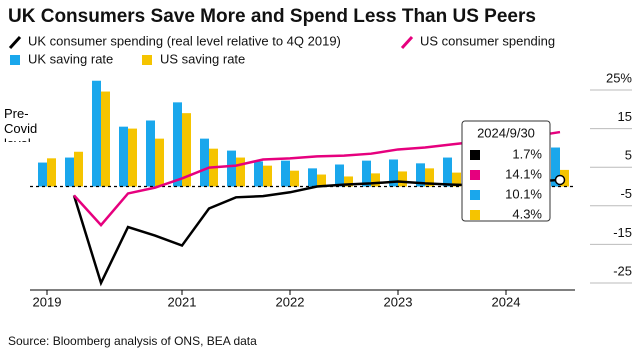  What do you see at coordinates (47, 301) in the screenshot?
I see `x-tick-label: 2019` at bounding box center [47, 301].